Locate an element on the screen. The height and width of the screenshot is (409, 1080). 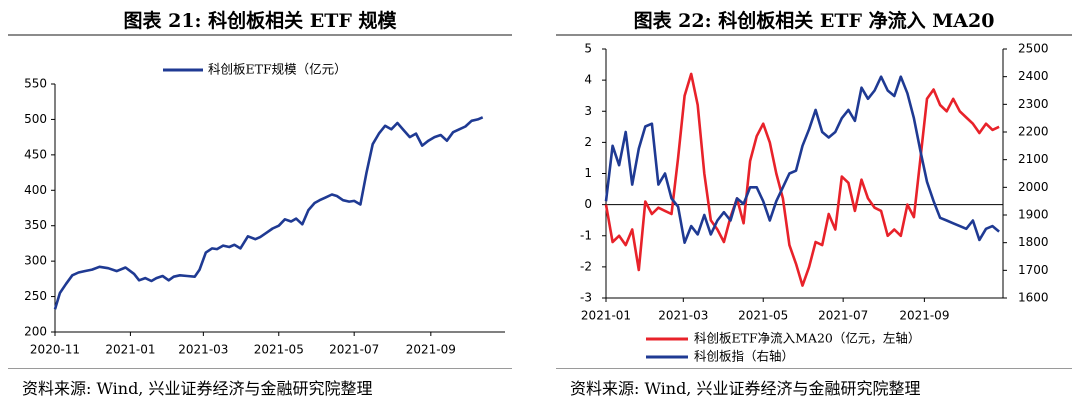
right-y2-tick-label: 1900 is located at coordinates (1033, 215).